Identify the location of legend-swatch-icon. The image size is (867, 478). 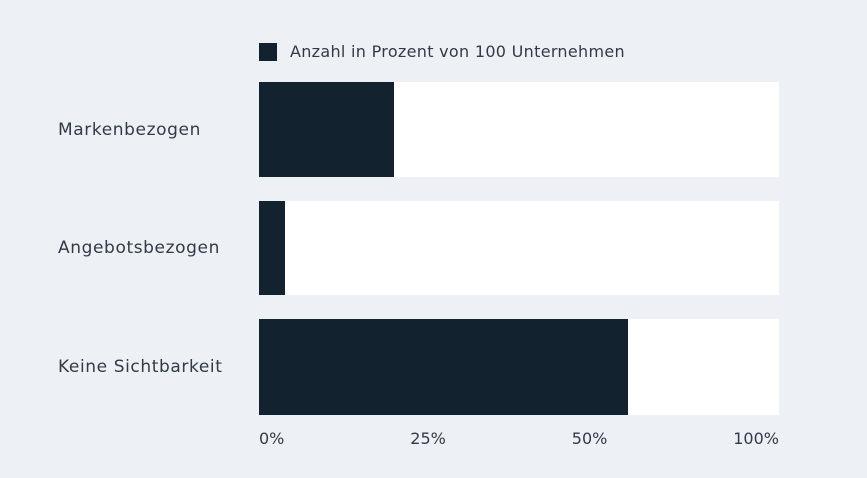
(268, 51).